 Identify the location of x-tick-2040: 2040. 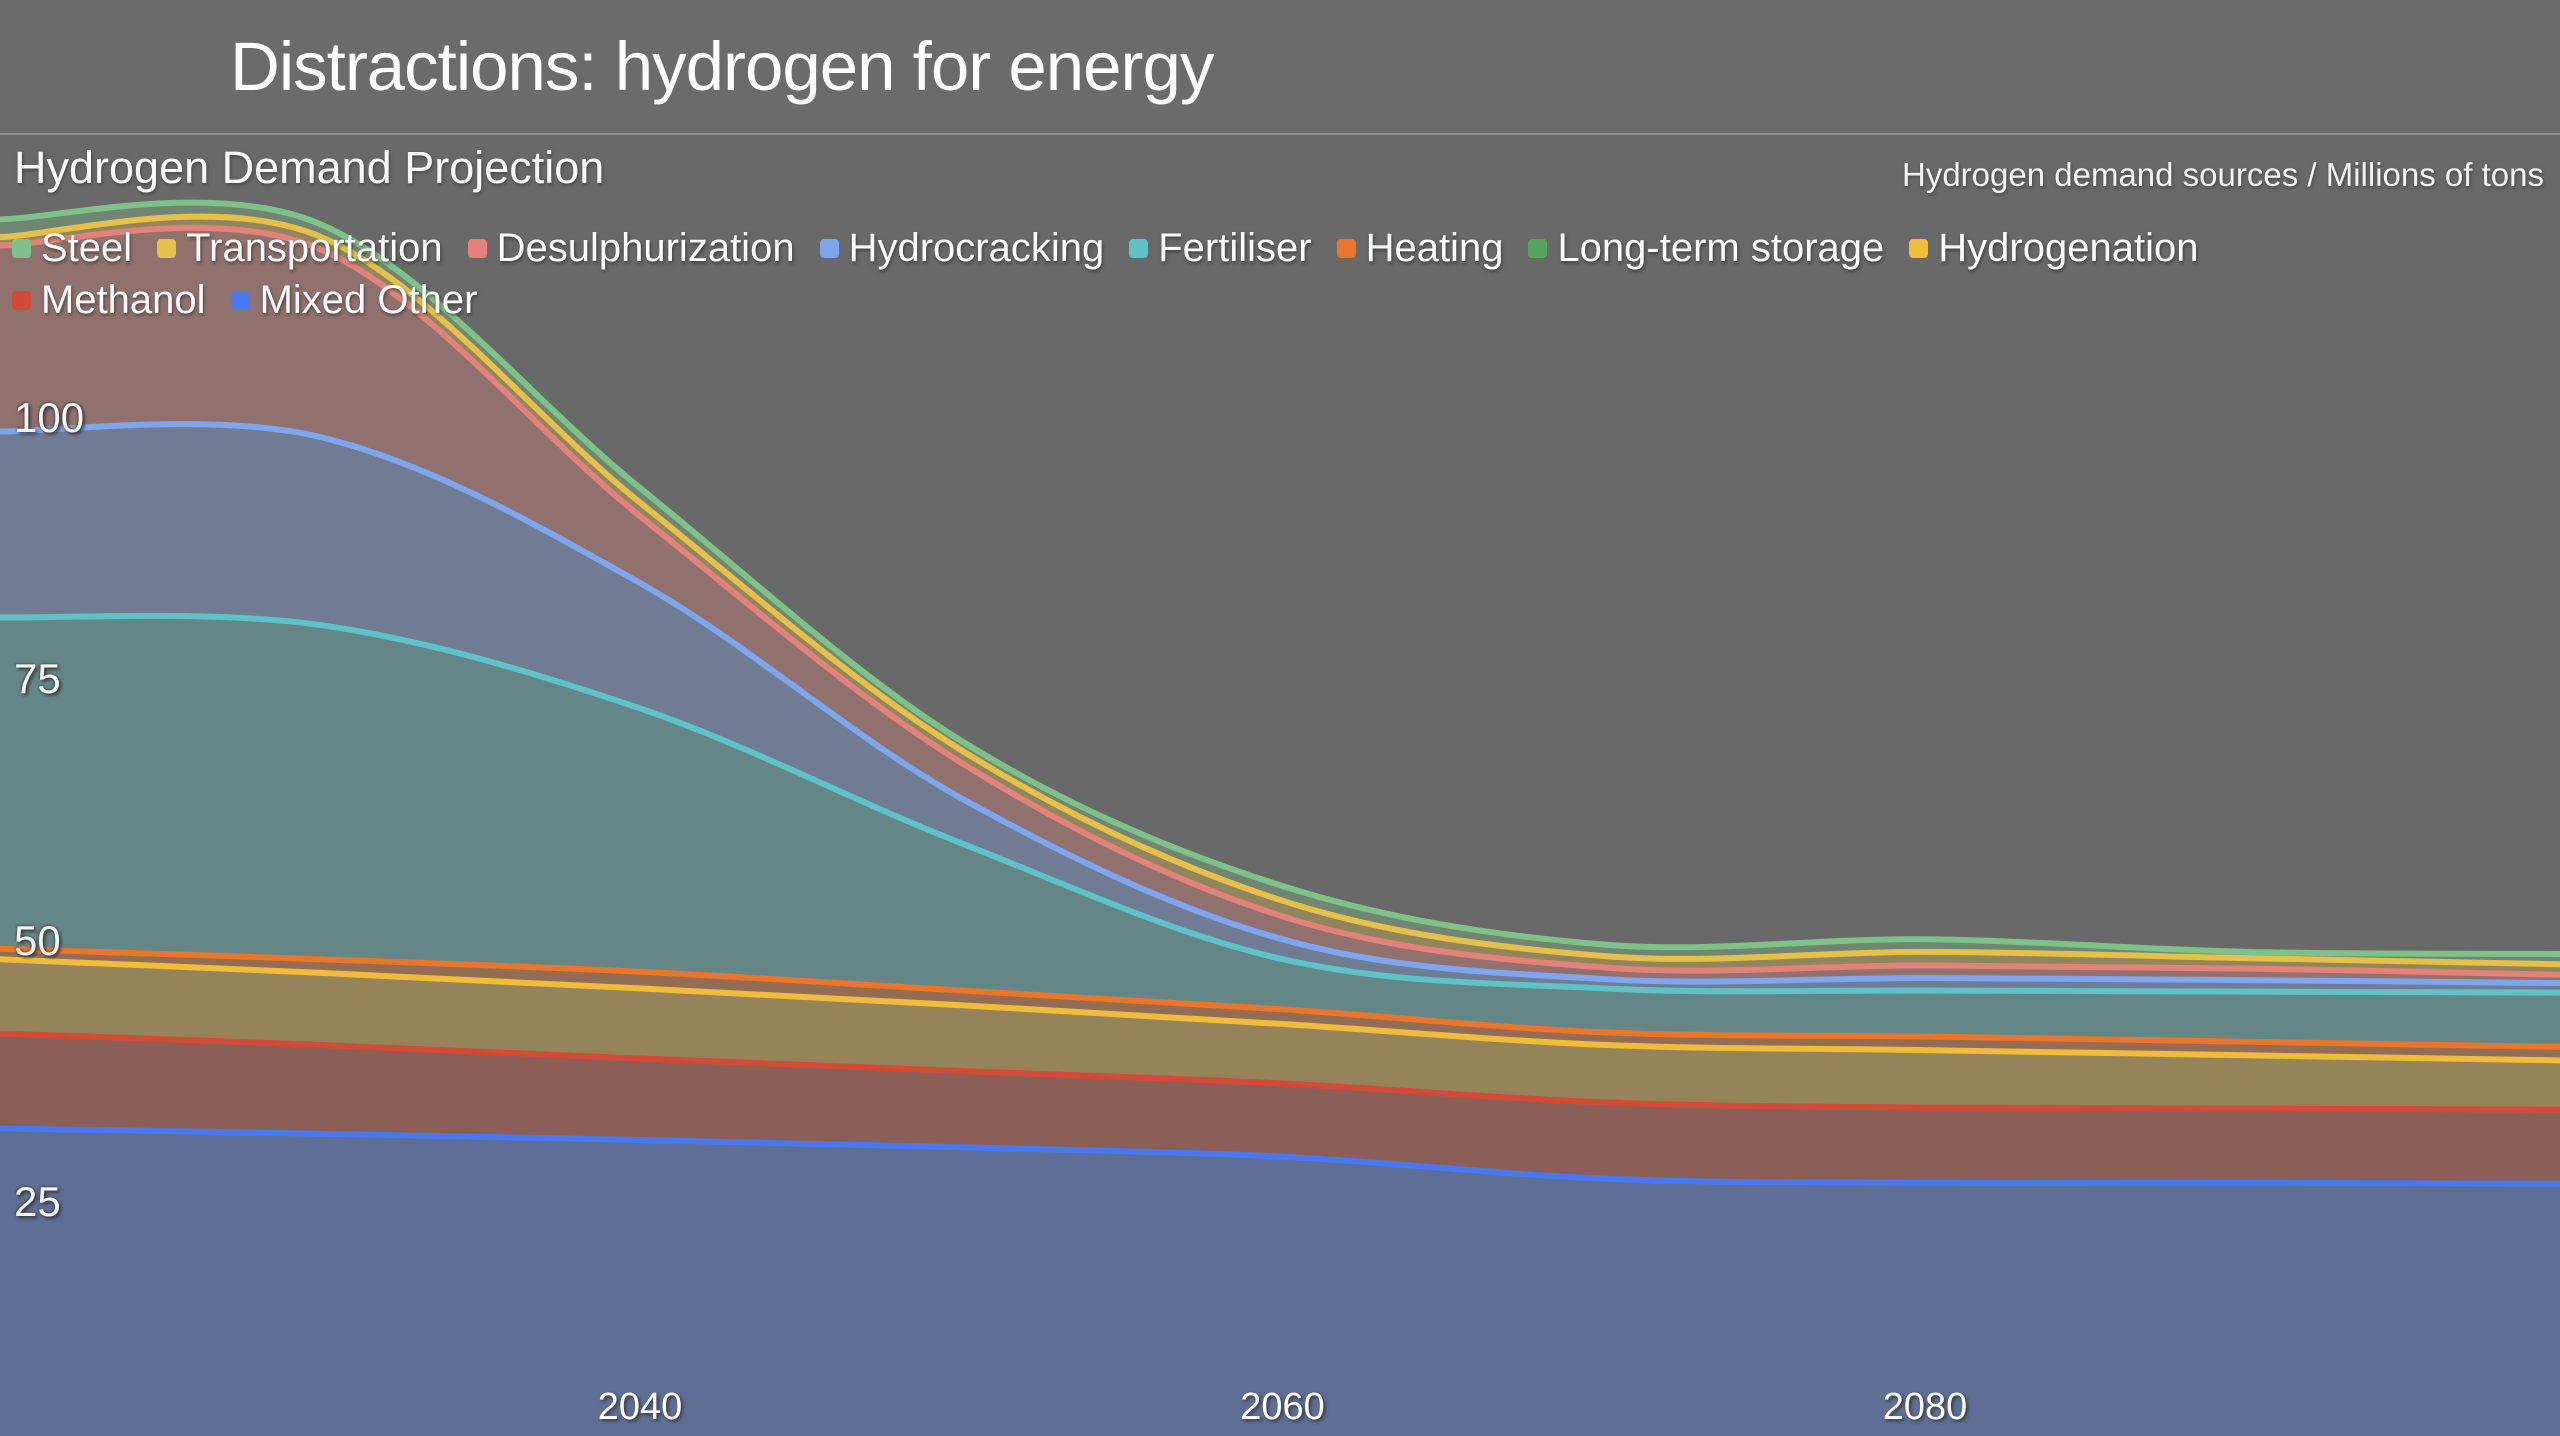
(640, 1407).